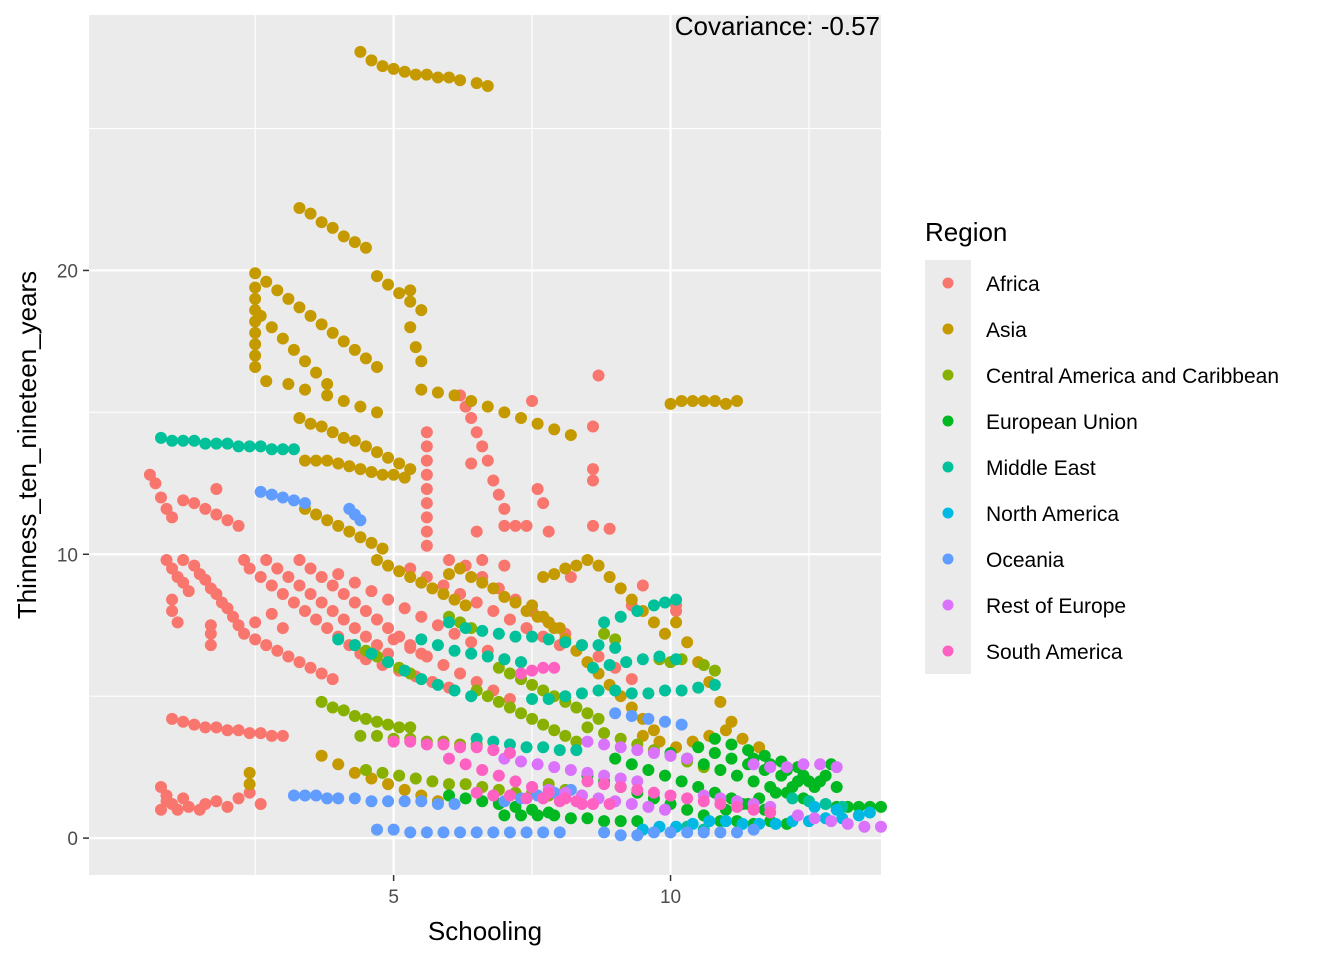 This screenshot has height=960, width=1344. What do you see at coordinates (948, 559) in the screenshot?
I see `legend-key` at bounding box center [948, 559].